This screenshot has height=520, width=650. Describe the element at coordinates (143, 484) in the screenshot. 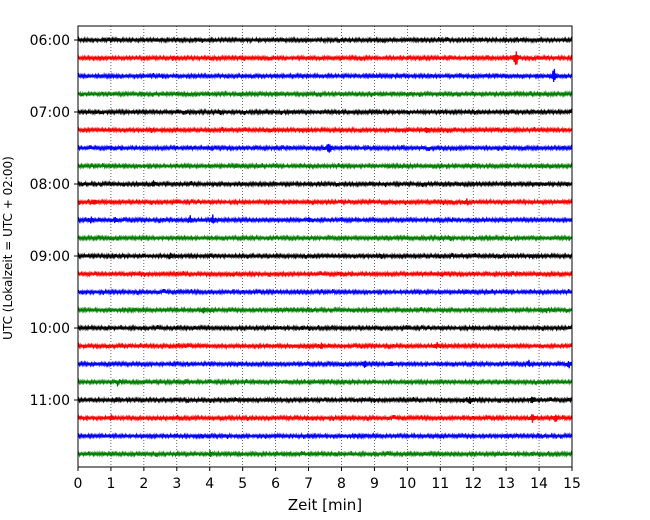

I see `x-tick-label: 2` at that location.